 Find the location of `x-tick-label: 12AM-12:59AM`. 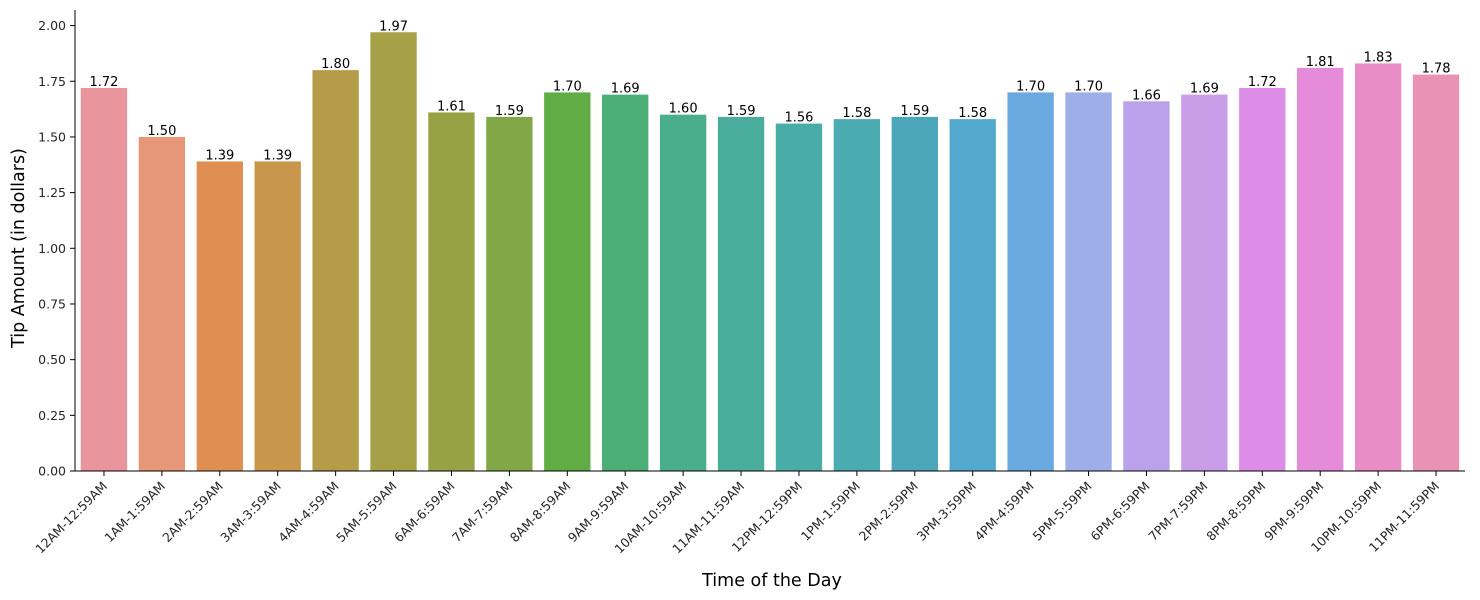

x-tick-label: 12AM-12:59AM is located at coordinates (71, 518).